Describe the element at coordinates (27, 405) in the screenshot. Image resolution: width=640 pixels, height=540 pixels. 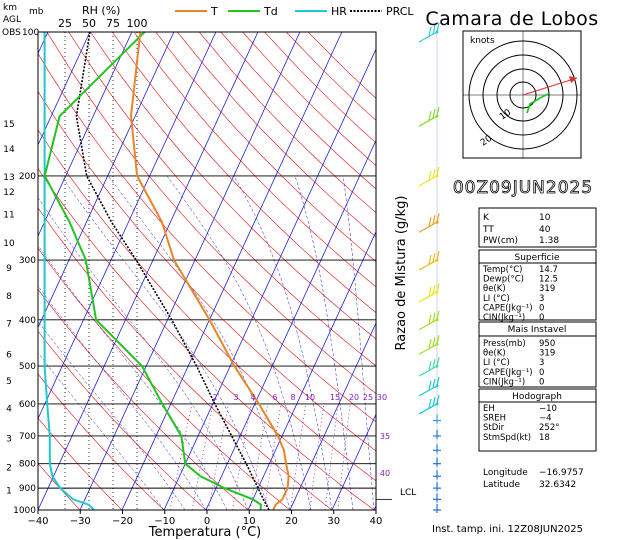
I see `pressure-tick-label: 600` at that location.